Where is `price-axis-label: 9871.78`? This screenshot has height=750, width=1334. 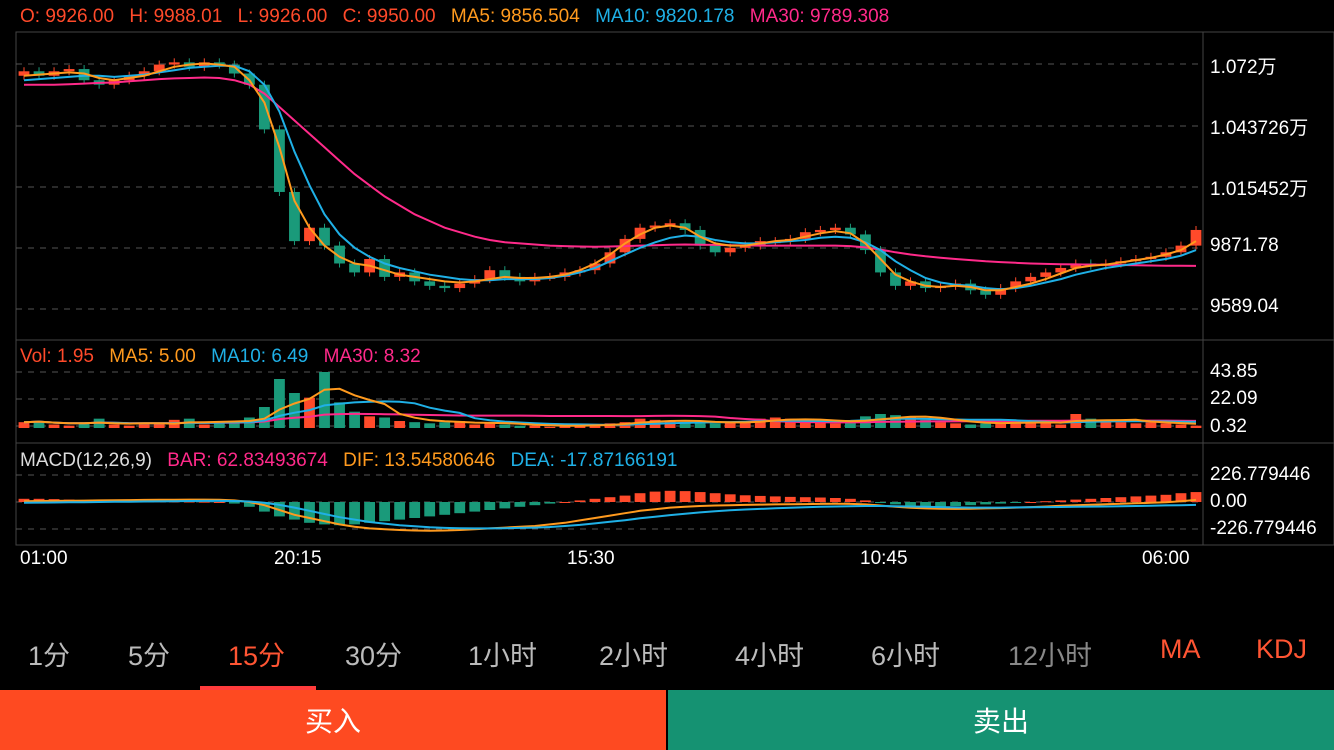 price-axis-label: 9871.78 is located at coordinates (1244, 245).